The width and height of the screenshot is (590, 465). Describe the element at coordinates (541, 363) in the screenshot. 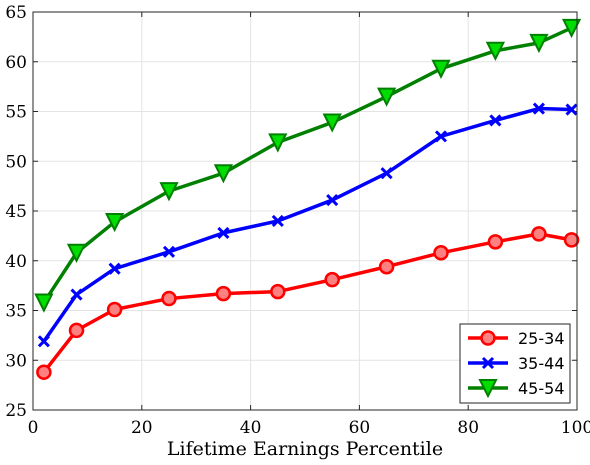

I see `legend-label: 35-44` at that location.